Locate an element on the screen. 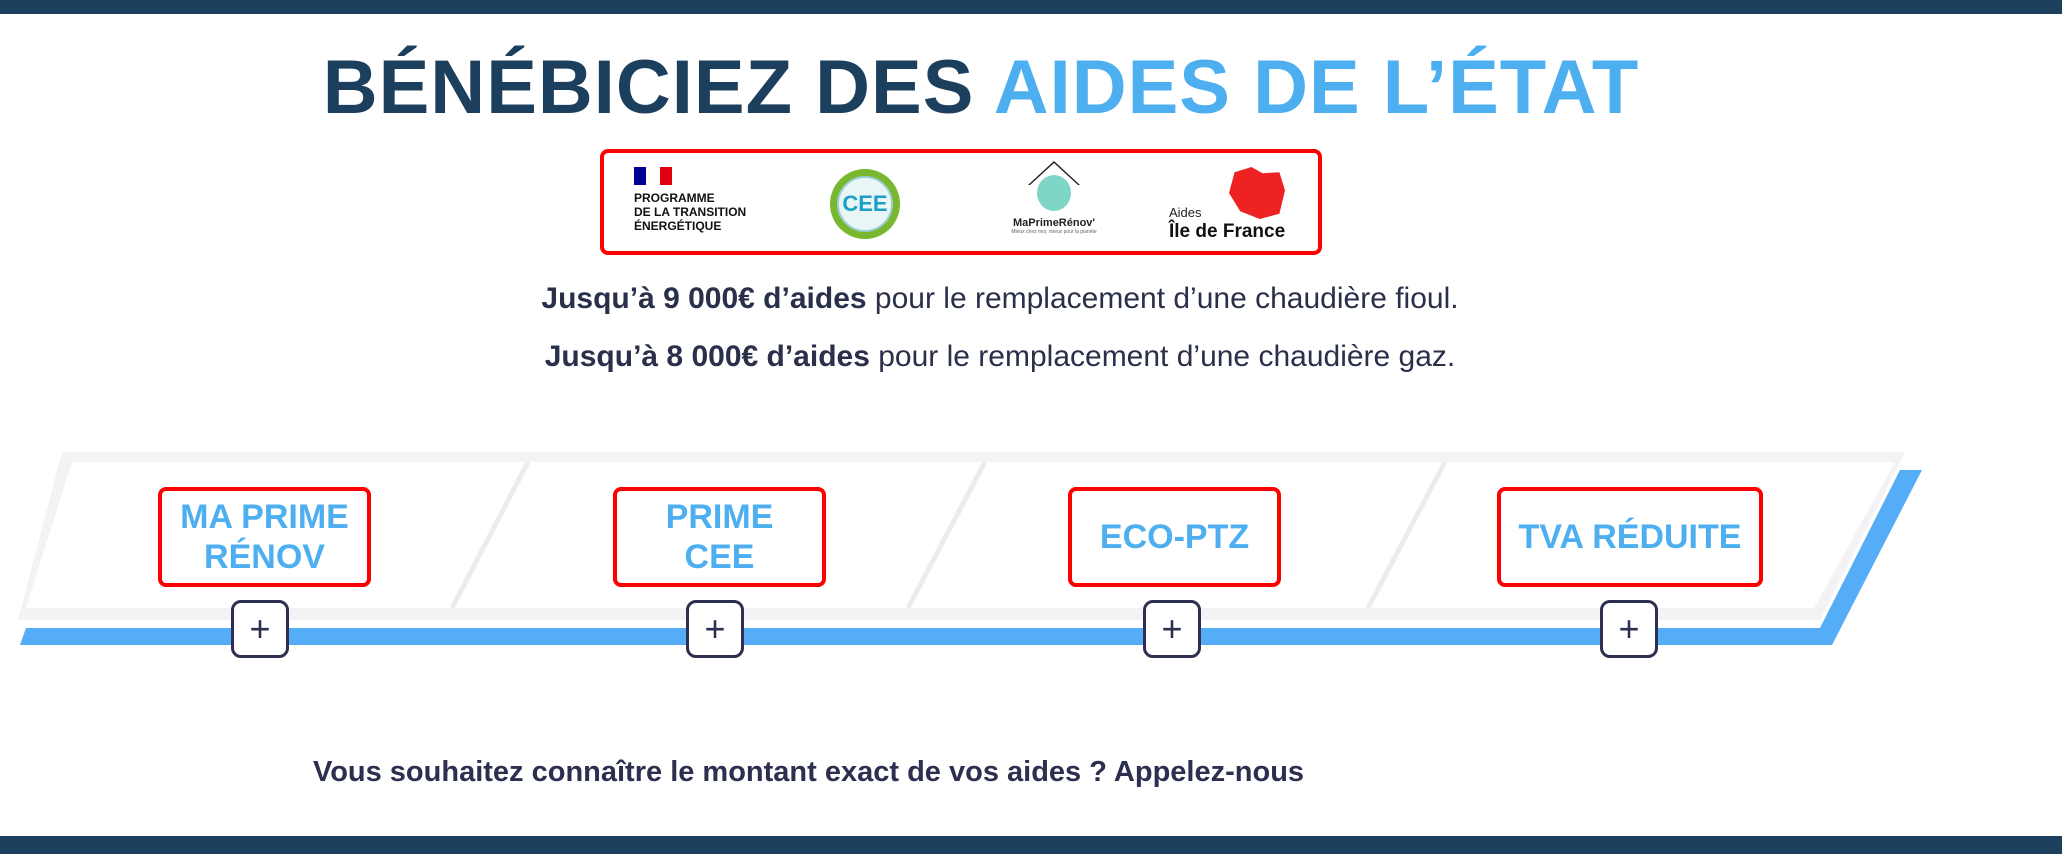  aide-label: TVA RÉDUITE is located at coordinates (1630, 537).